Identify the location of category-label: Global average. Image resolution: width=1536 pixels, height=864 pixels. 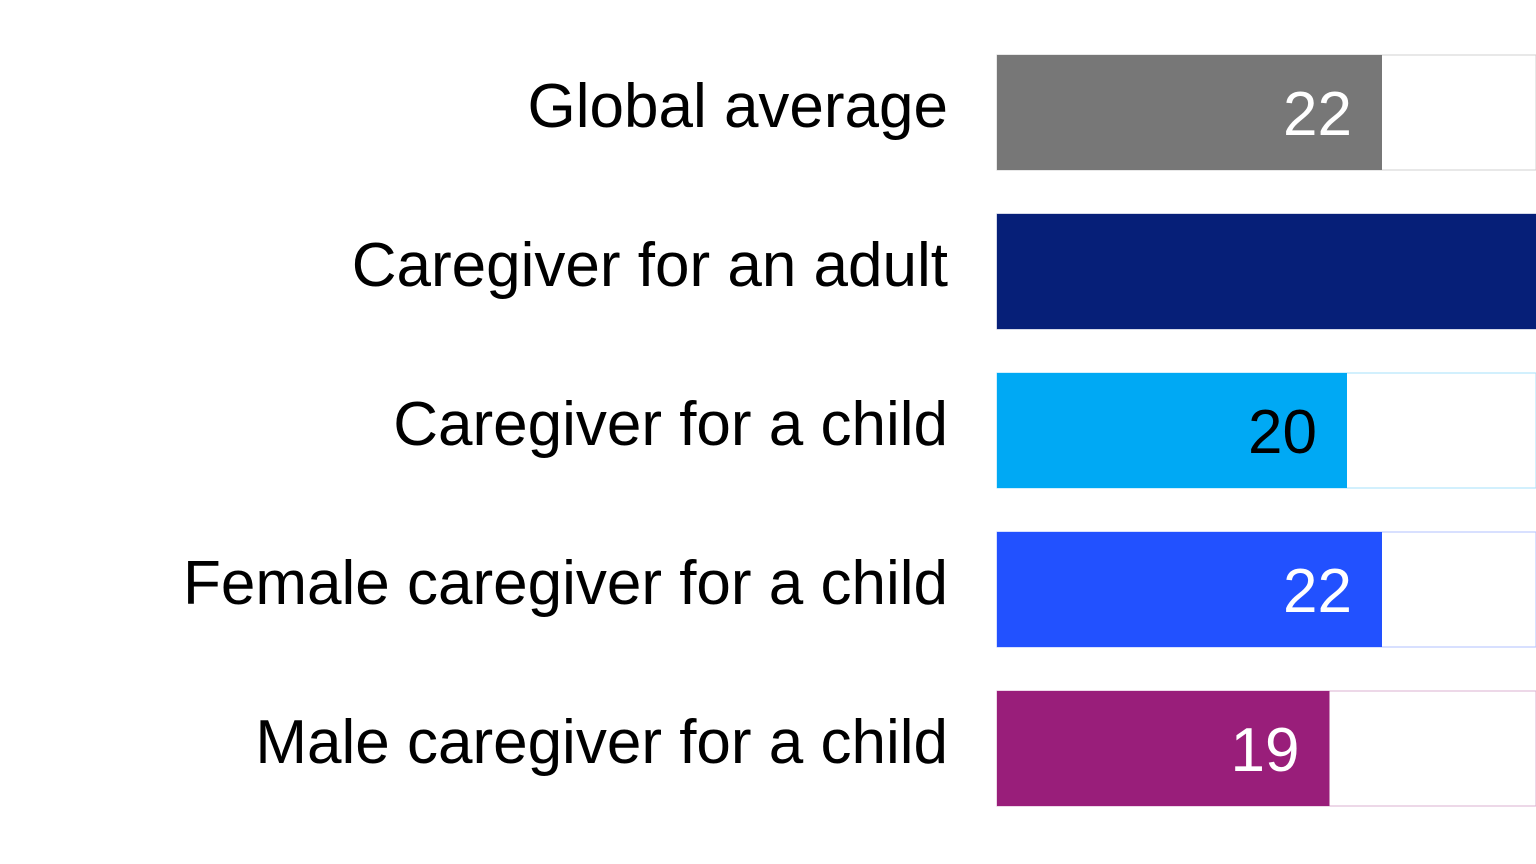
(738, 106).